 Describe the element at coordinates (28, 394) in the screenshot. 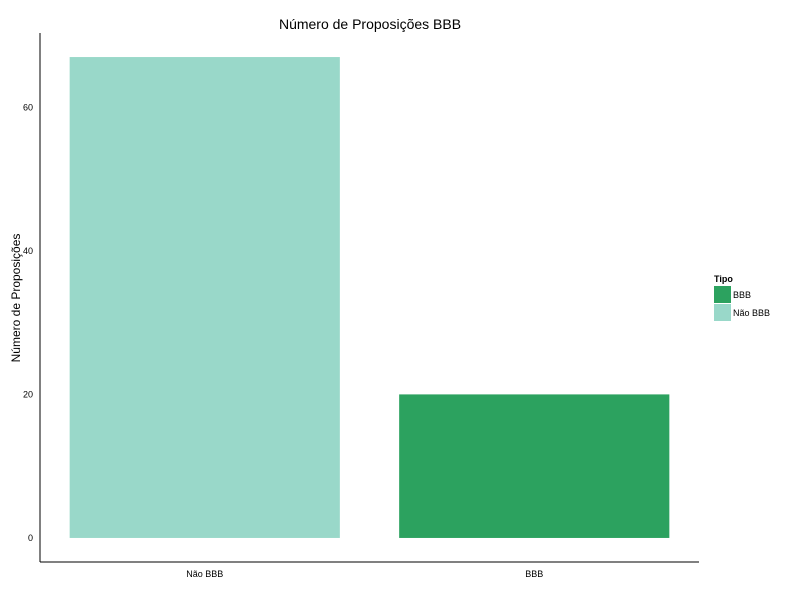

I see `y-tick-label: 20` at that location.